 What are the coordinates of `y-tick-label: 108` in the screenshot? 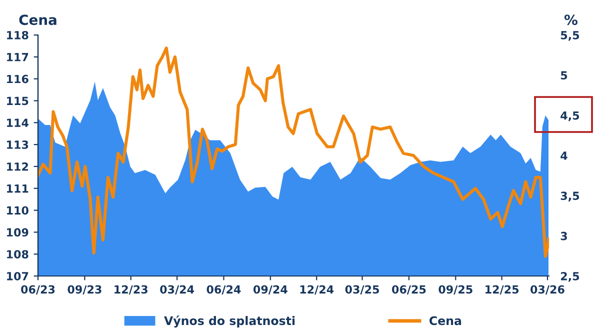 It's located at (17, 254).